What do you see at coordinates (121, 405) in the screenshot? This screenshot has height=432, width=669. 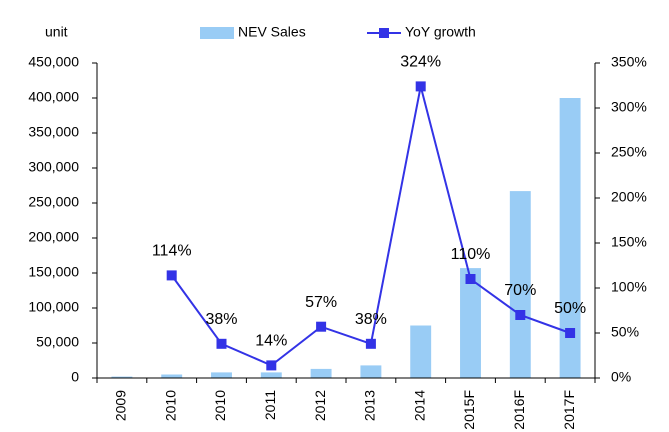 I see `x-tick-label: 2009` at bounding box center [121, 405].